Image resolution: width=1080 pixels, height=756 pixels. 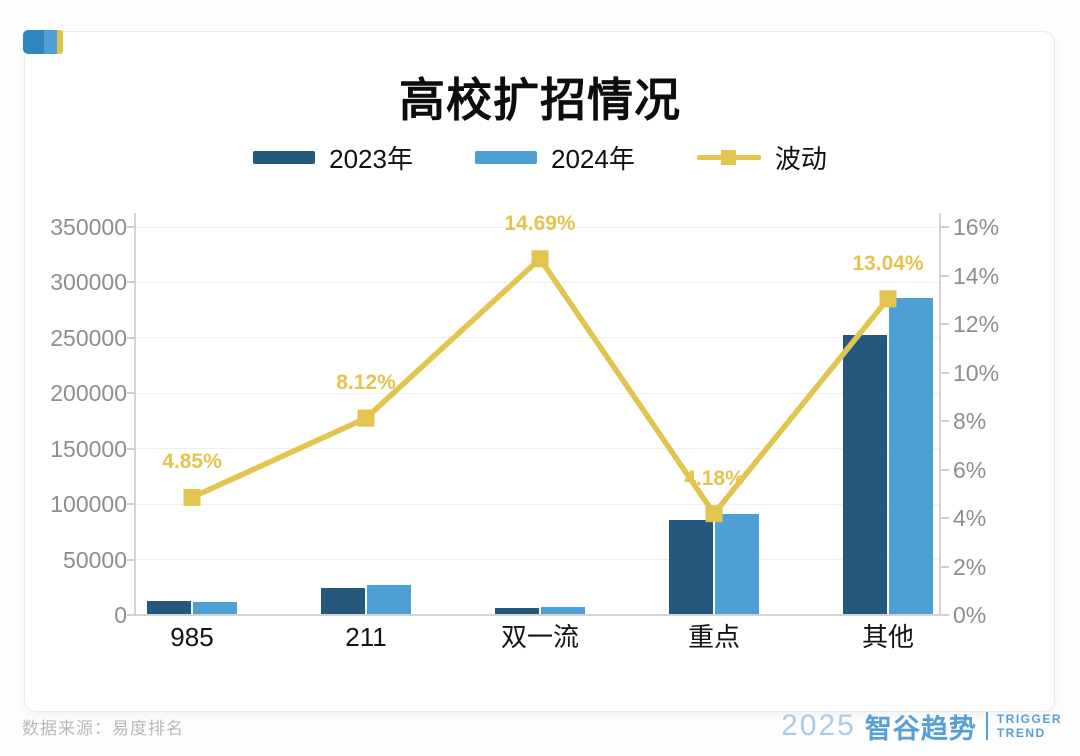 I want to click on fluctuation-value-label: 4.18%, so click(x=714, y=478).